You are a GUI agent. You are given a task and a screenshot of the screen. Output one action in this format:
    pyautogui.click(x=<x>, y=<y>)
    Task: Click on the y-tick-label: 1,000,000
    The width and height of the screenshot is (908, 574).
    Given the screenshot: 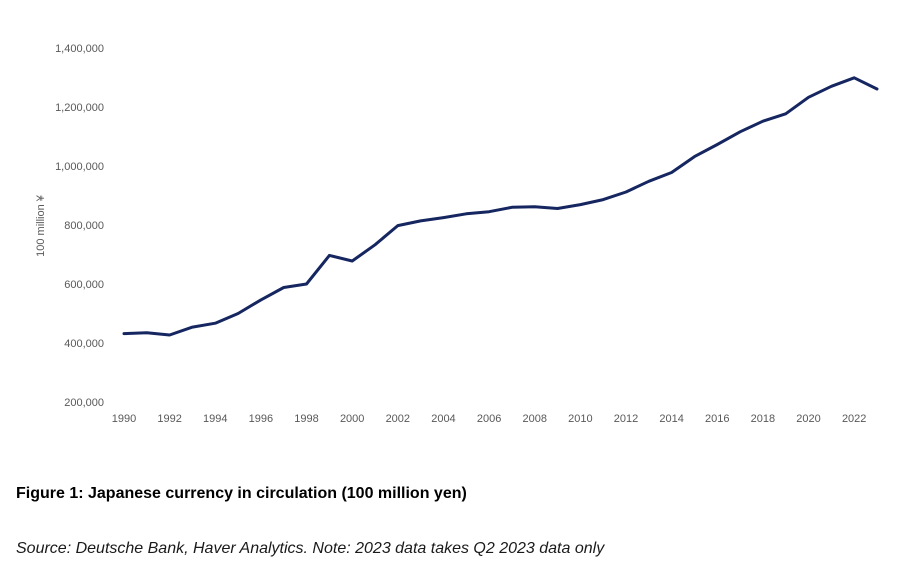 What is the action you would take?
    pyautogui.click(x=79, y=167)
    